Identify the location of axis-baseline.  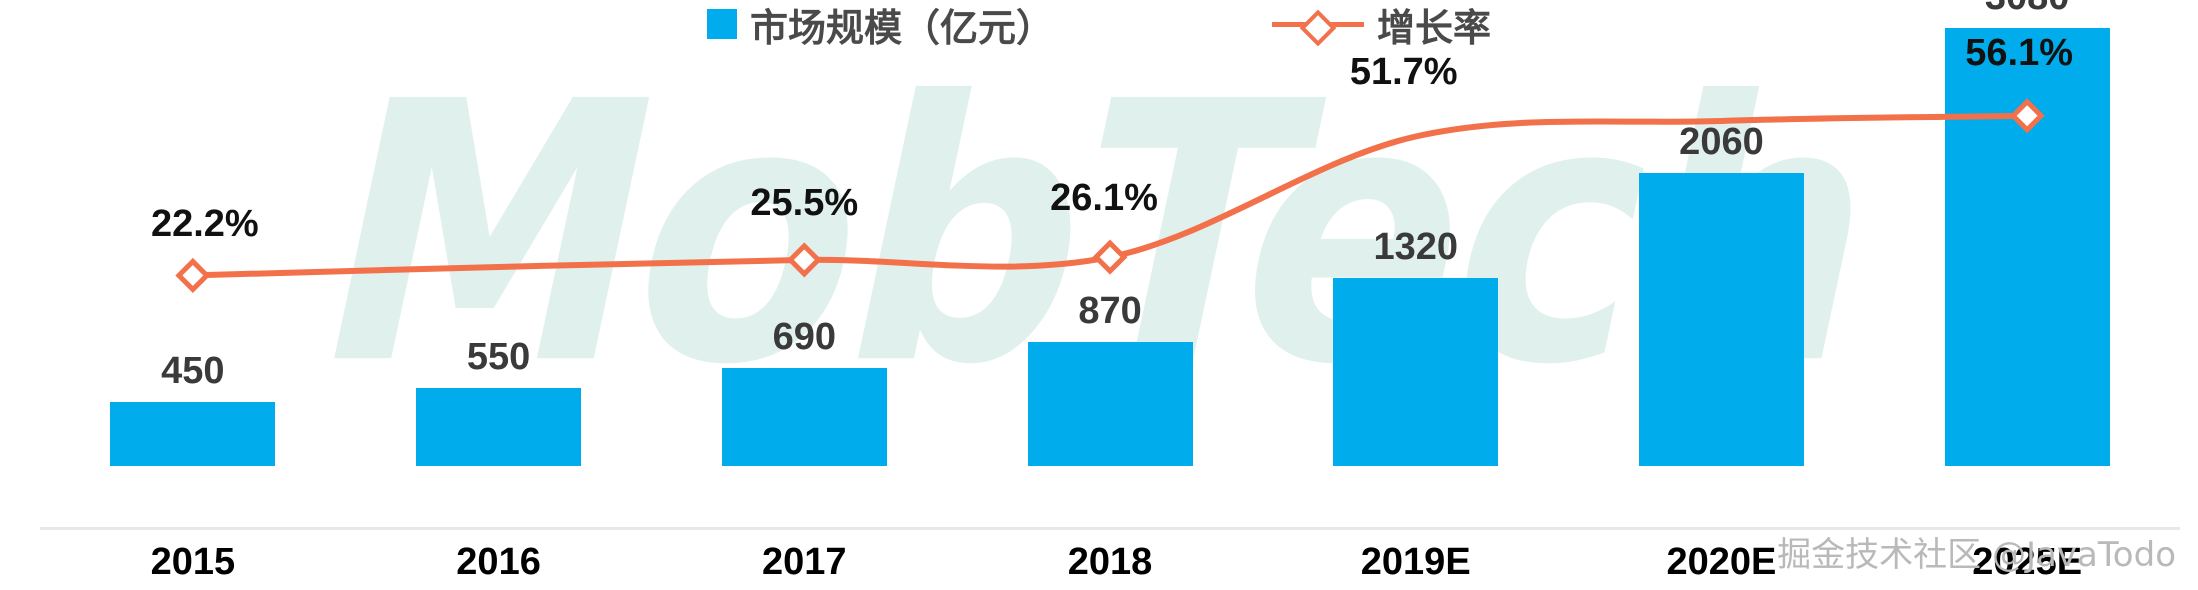
(1110, 528).